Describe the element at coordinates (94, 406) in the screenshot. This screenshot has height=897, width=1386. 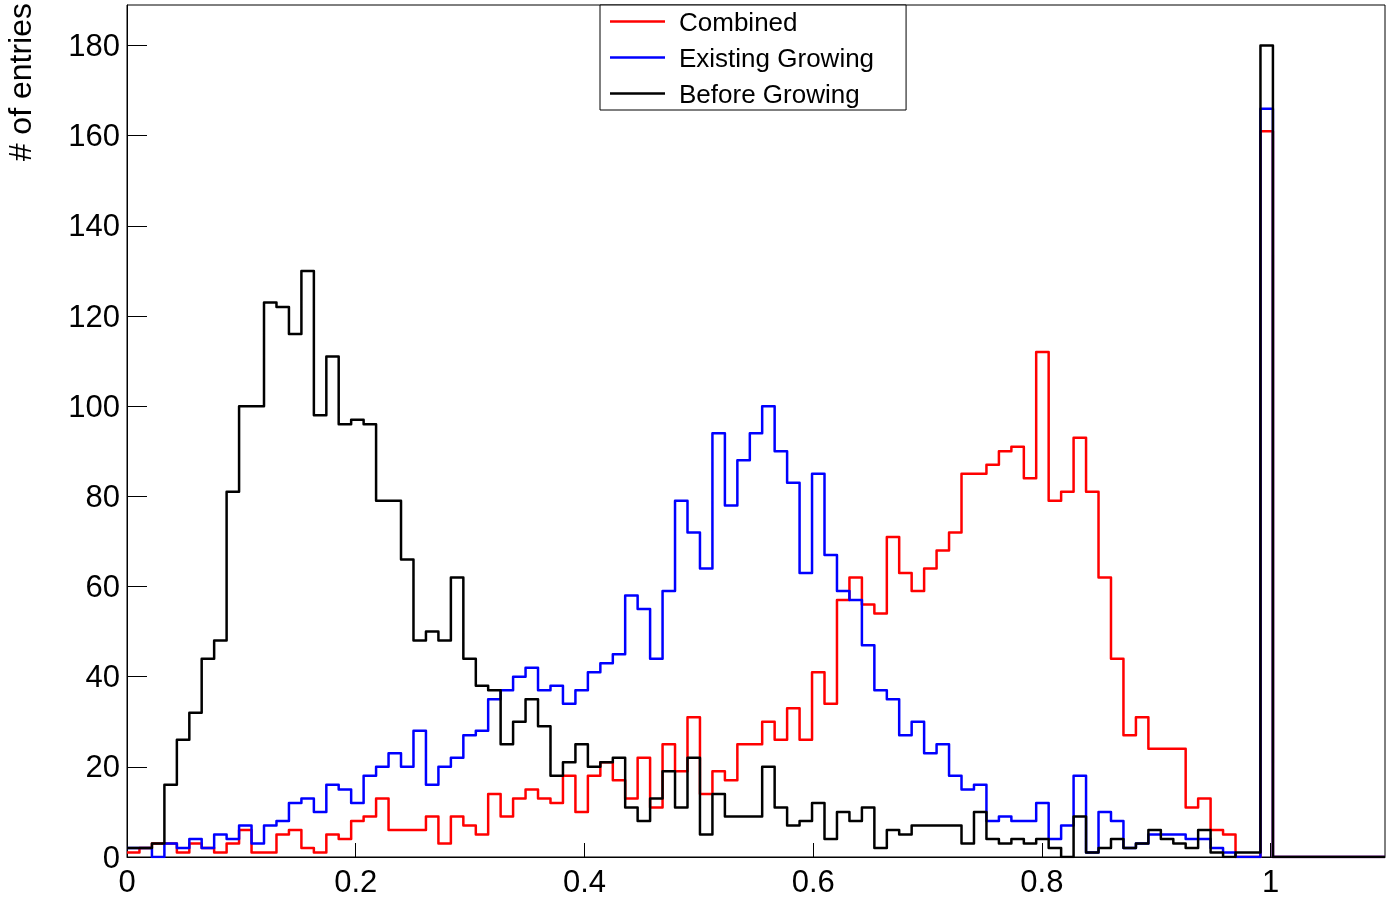
I see `y-tick-label: 100` at that location.